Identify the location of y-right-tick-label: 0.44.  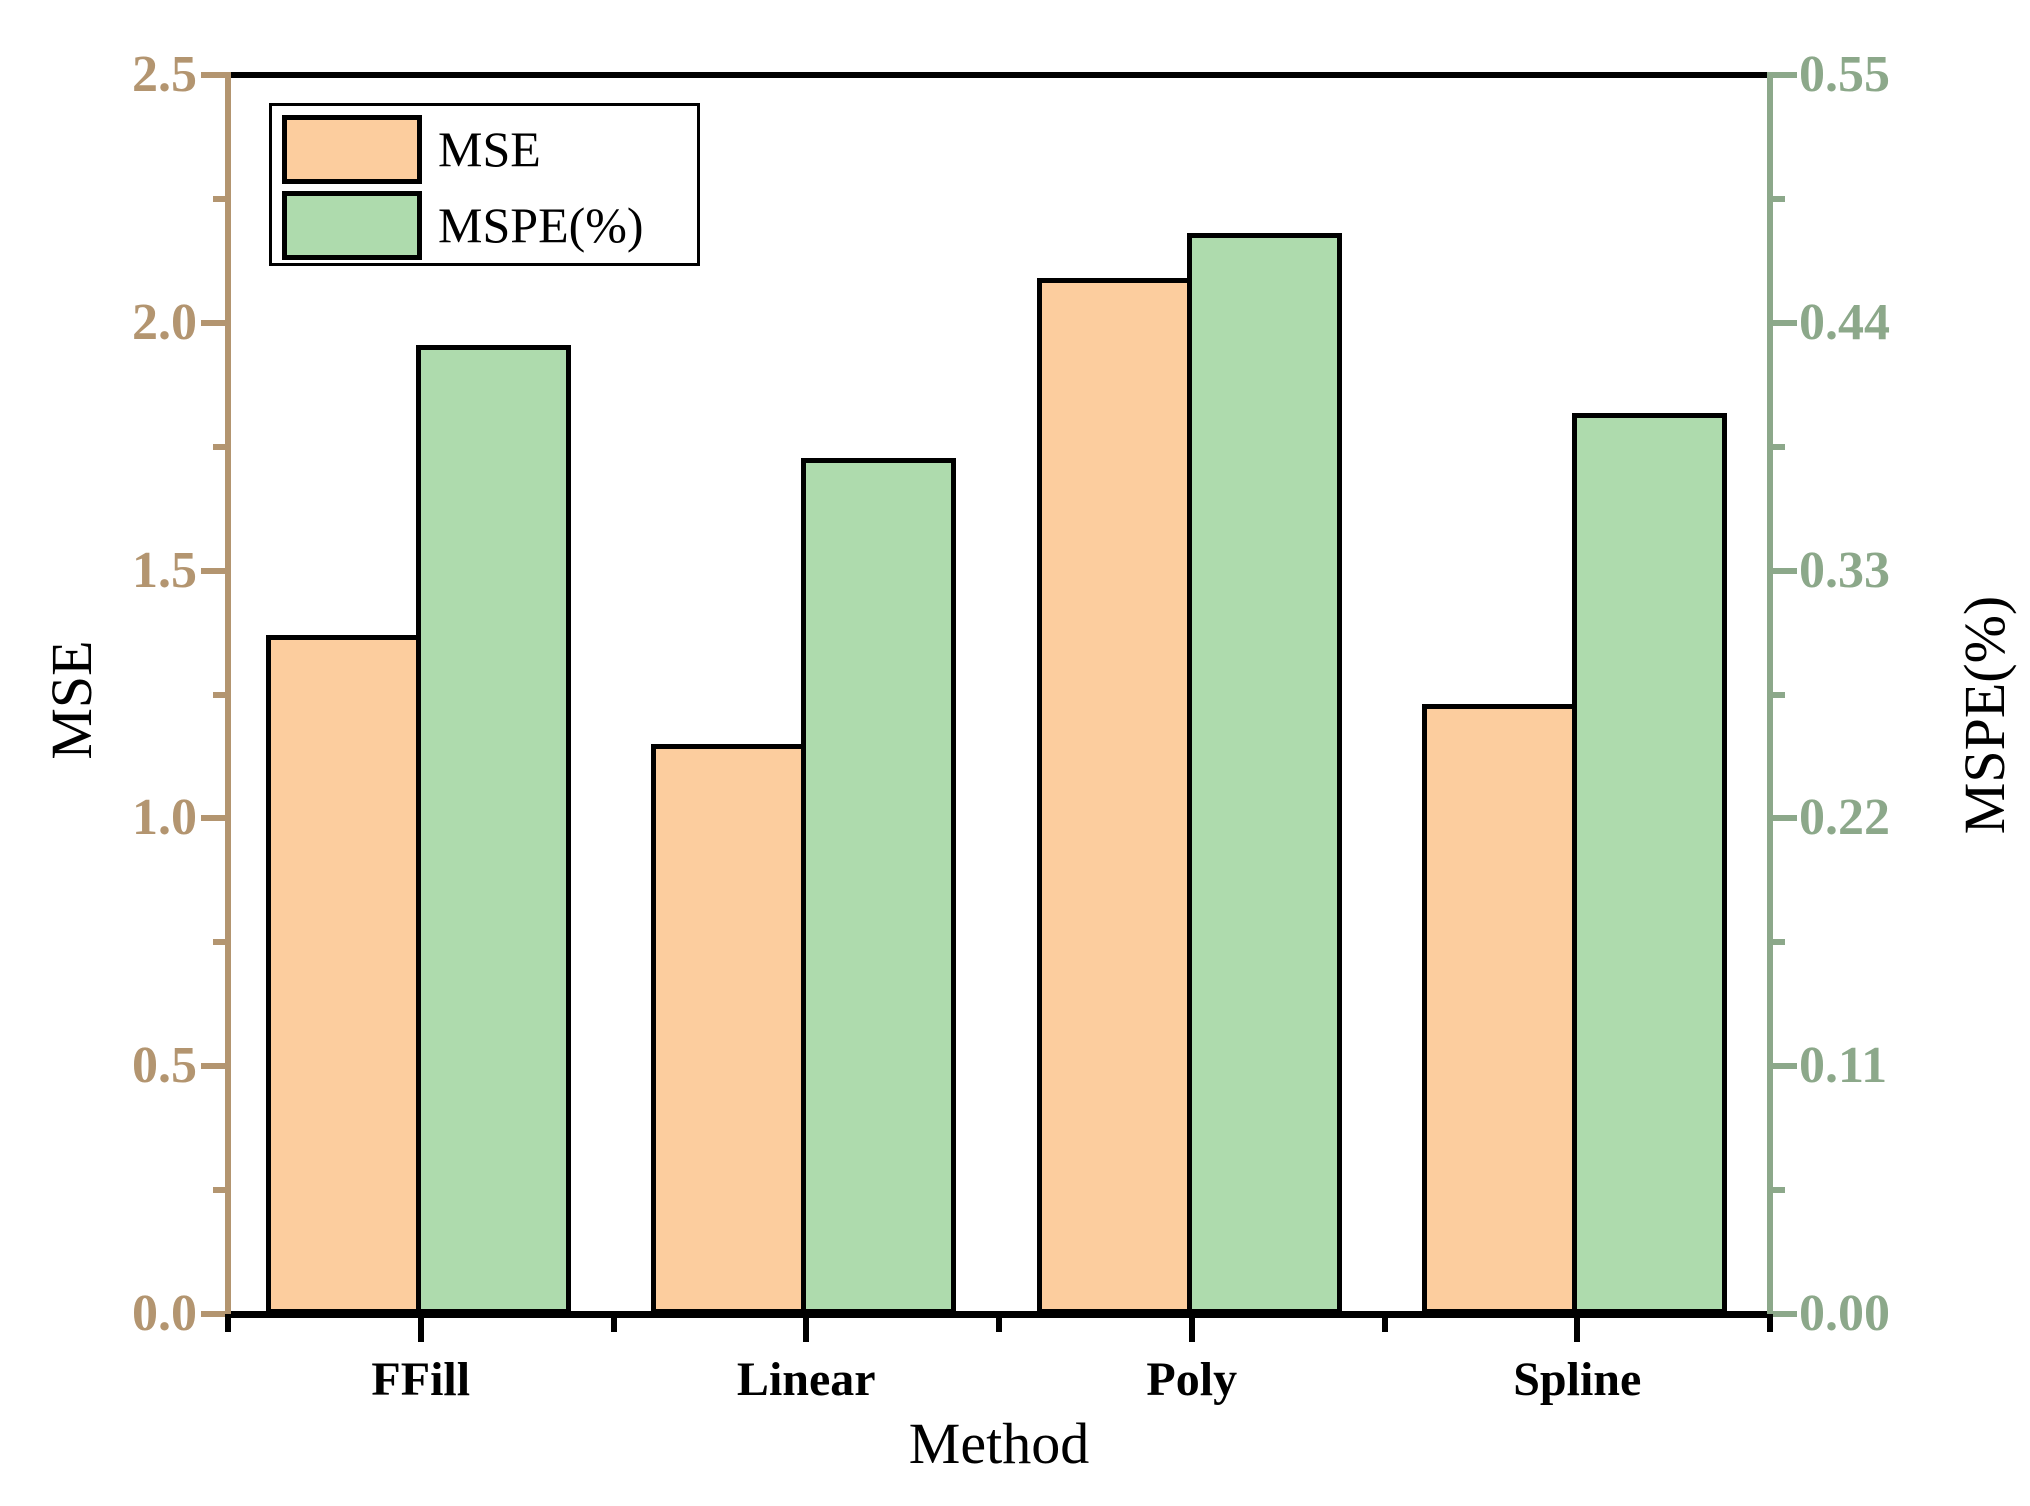
(1844, 322).